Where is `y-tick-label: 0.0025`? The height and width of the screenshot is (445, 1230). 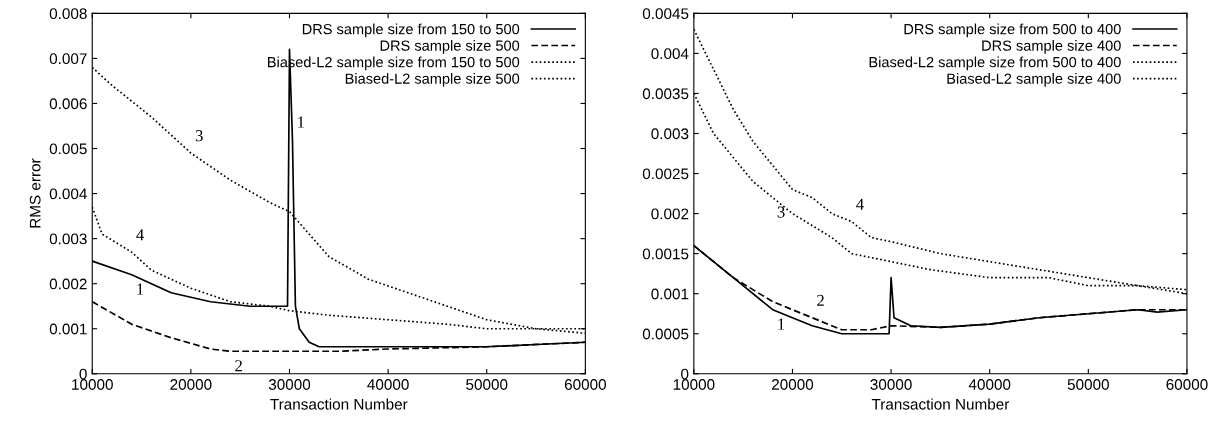
y-tick-label: 0.0025 is located at coordinates (665, 174).